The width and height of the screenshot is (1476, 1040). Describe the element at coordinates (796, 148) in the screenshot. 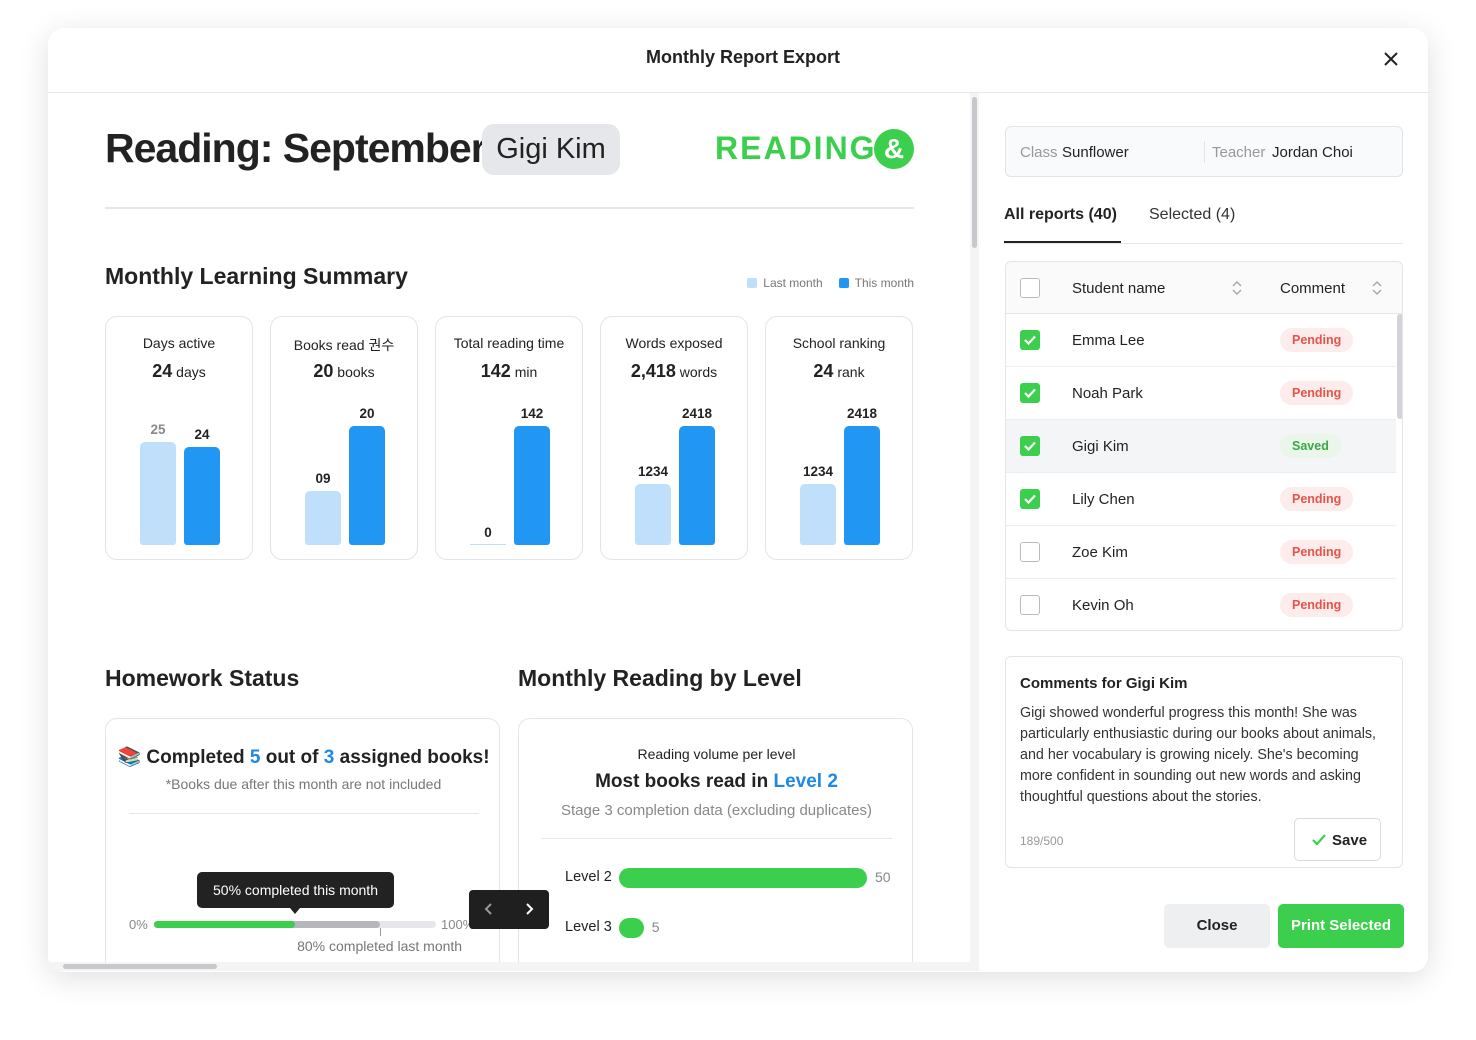

I see `logo: READING` at that location.